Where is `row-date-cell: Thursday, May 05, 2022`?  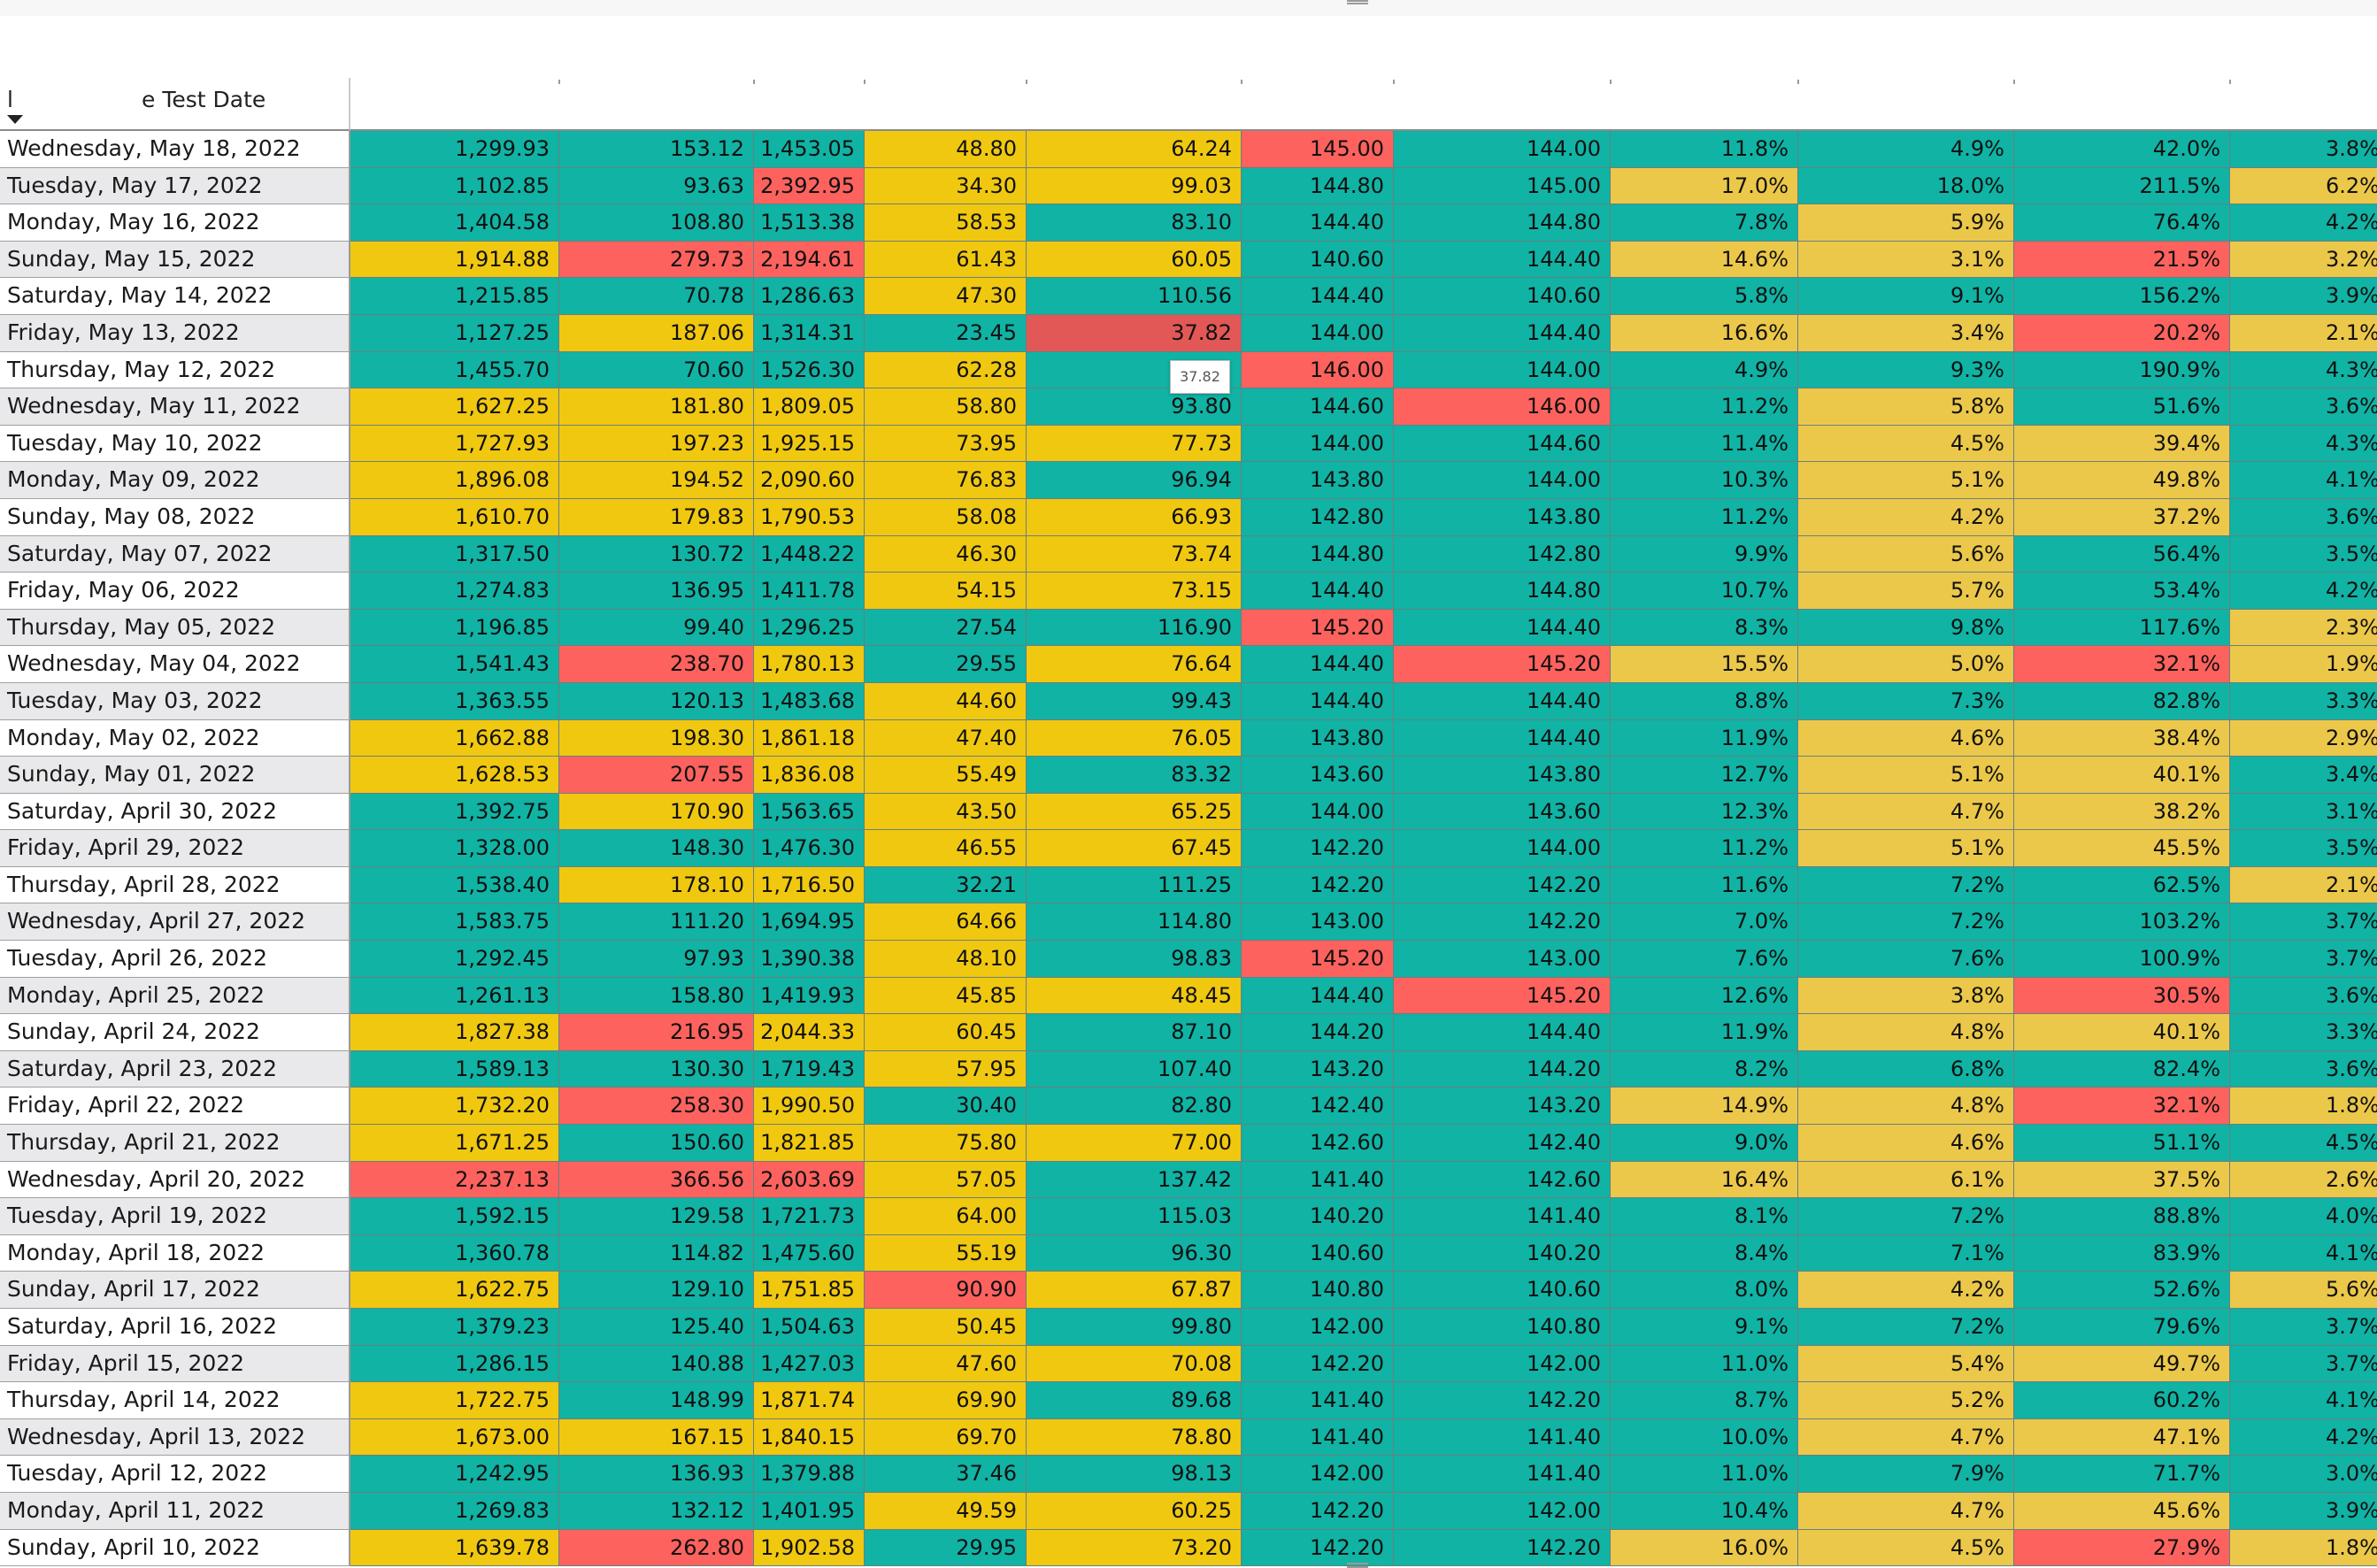 row-date-cell: Thursday, May 05, 2022 is located at coordinates (175, 628).